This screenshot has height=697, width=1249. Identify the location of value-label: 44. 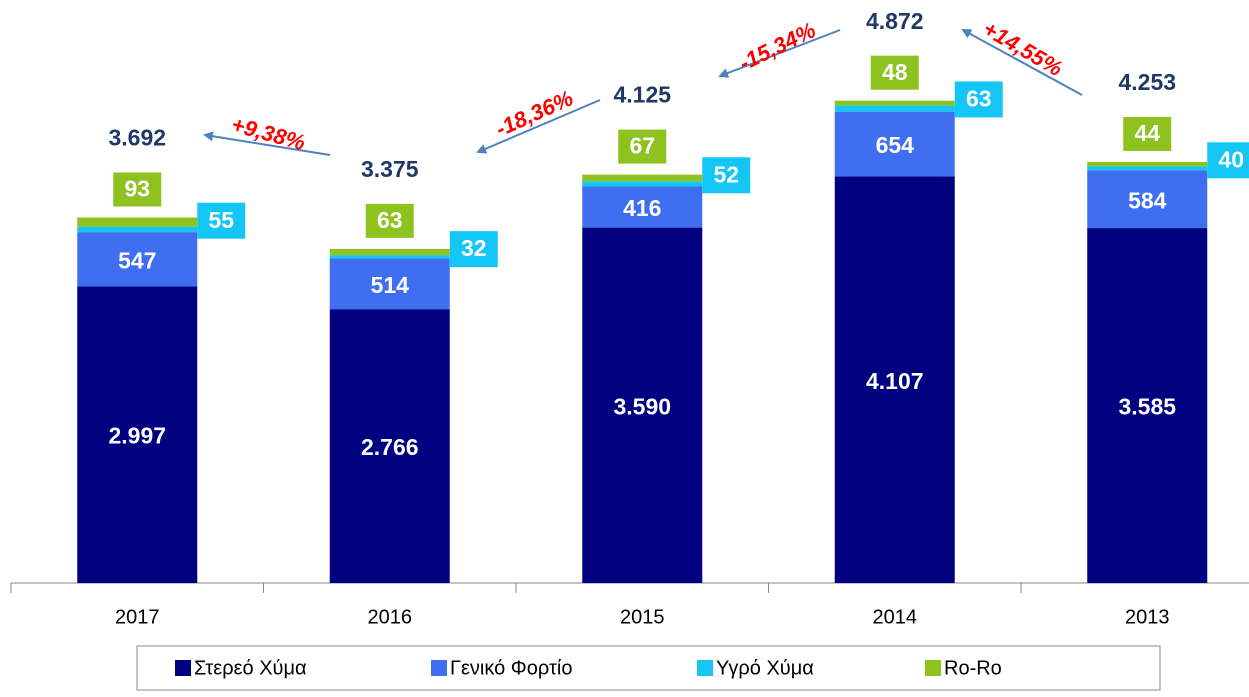
(1147, 133).